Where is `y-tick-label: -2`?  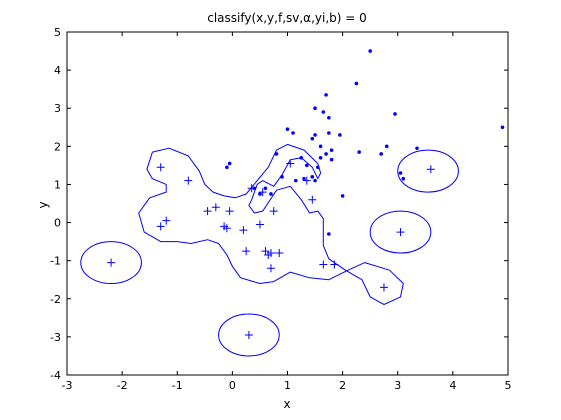
y-tick-label: -2 is located at coordinates (55, 299).